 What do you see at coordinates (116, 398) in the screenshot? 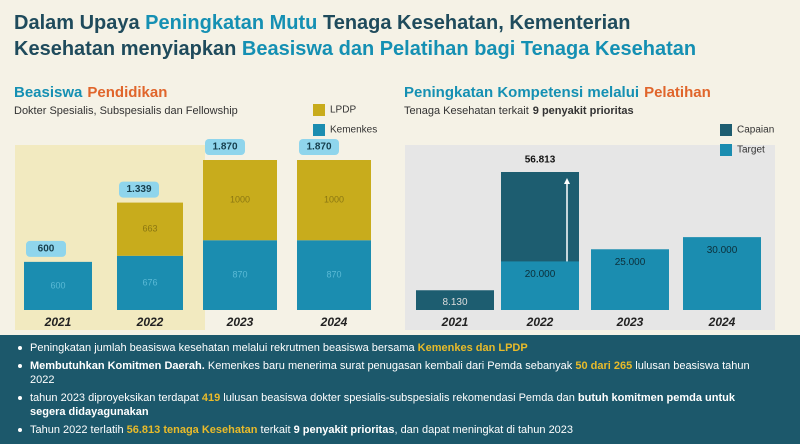
I see `bullet-text: tahun 2023 diproyeksikan terdapat` at bounding box center [116, 398].